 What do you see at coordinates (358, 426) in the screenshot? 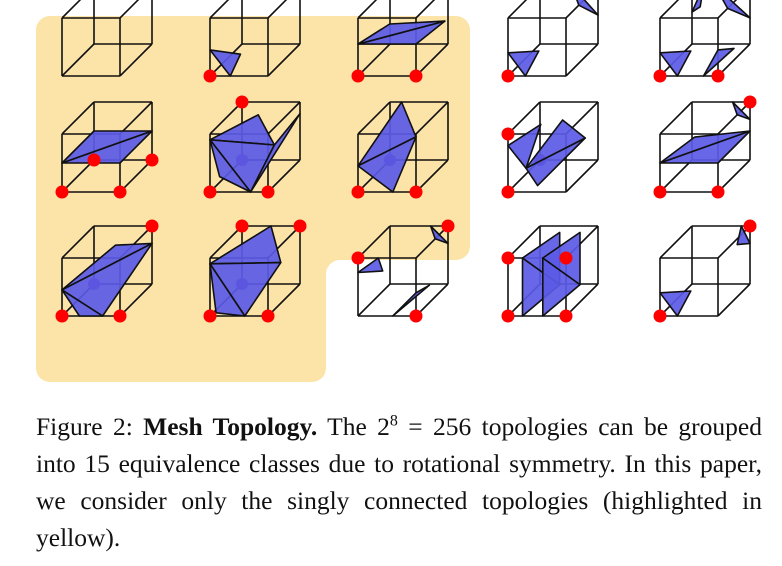
I see `caption-text-1: The 2` at bounding box center [358, 426].